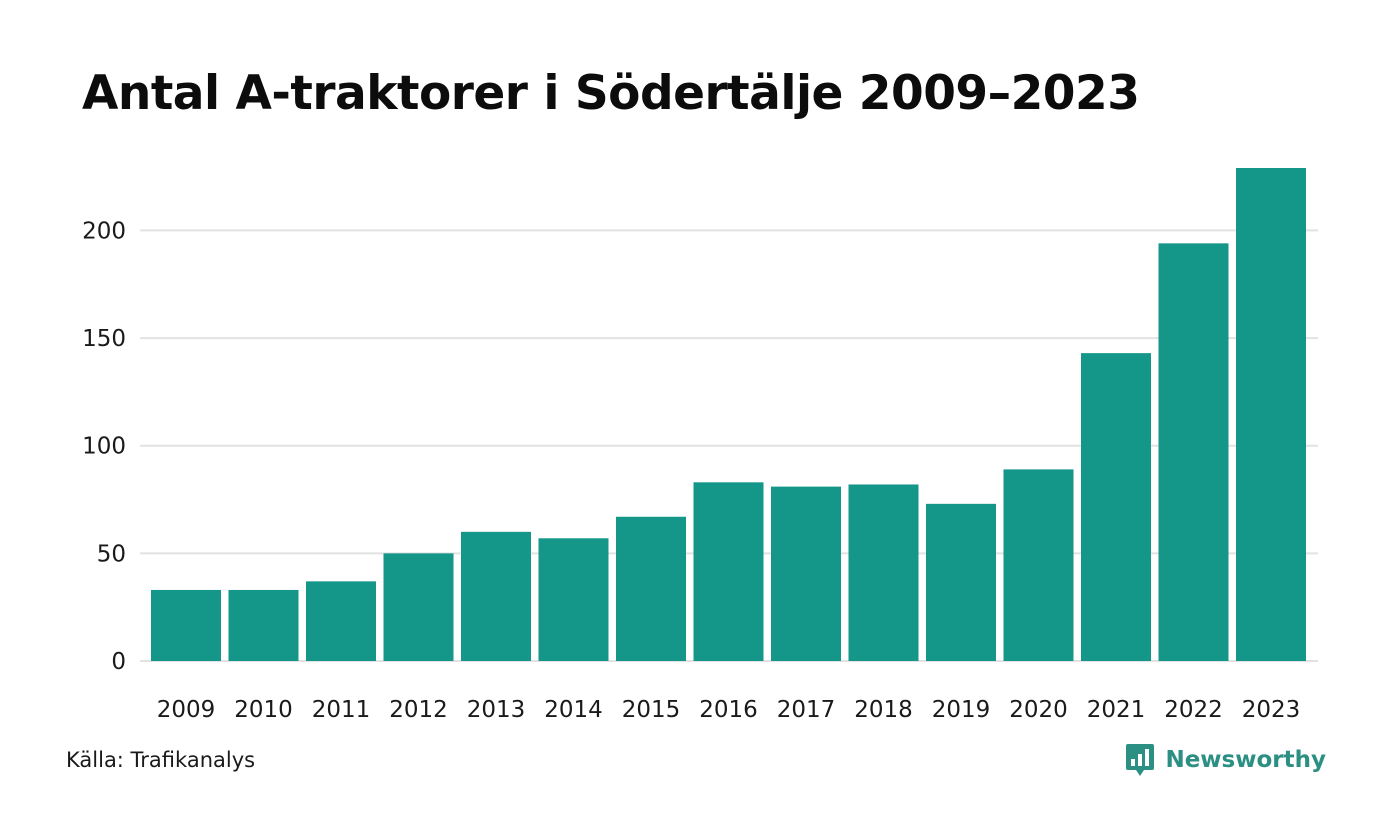  I want to click on brand-logo: Newsworthy, so click(1225, 760).